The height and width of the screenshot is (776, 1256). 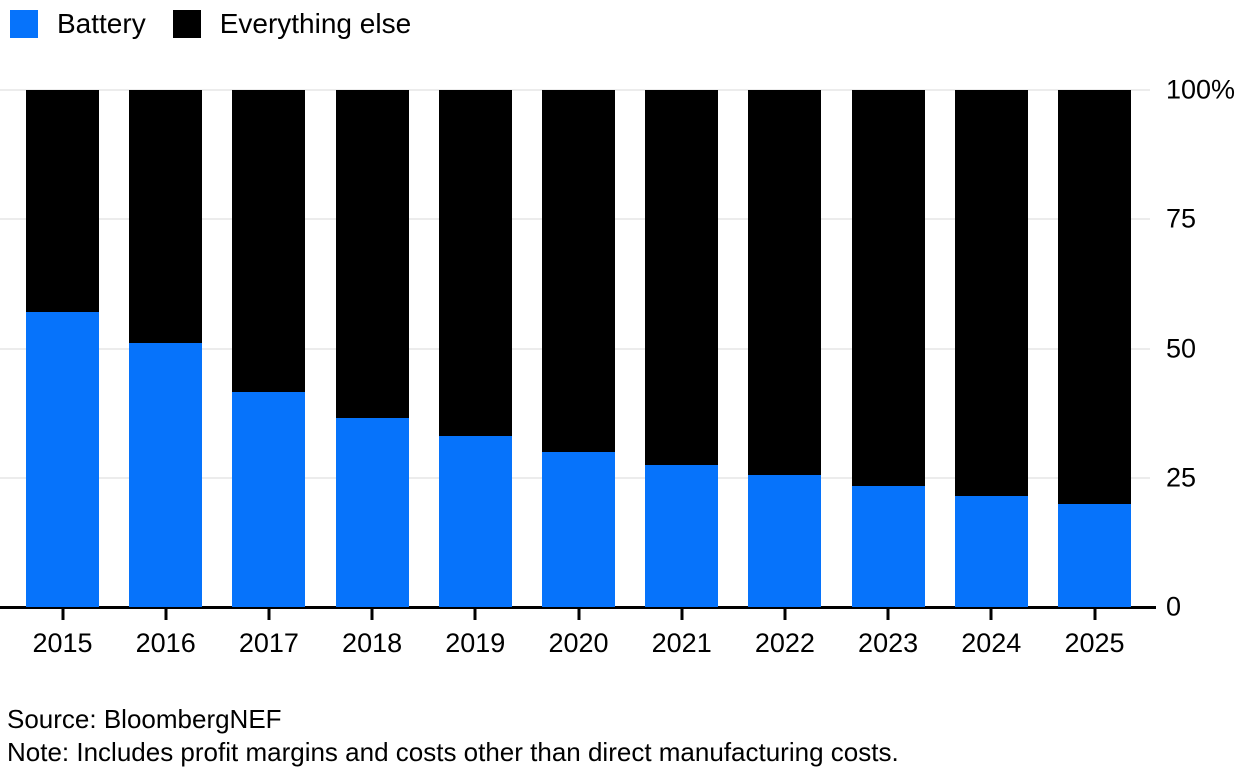 What do you see at coordinates (785, 283) in the screenshot?
I see `everything-else-segment-2022` at bounding box center [785, 283].